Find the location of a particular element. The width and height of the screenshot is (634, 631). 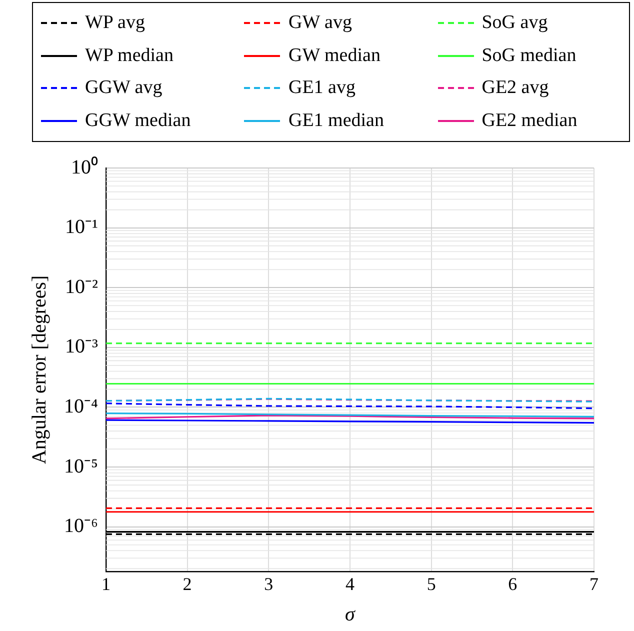

y-tick-label: 10⁻⁵ is located at coordinates (81, 466).